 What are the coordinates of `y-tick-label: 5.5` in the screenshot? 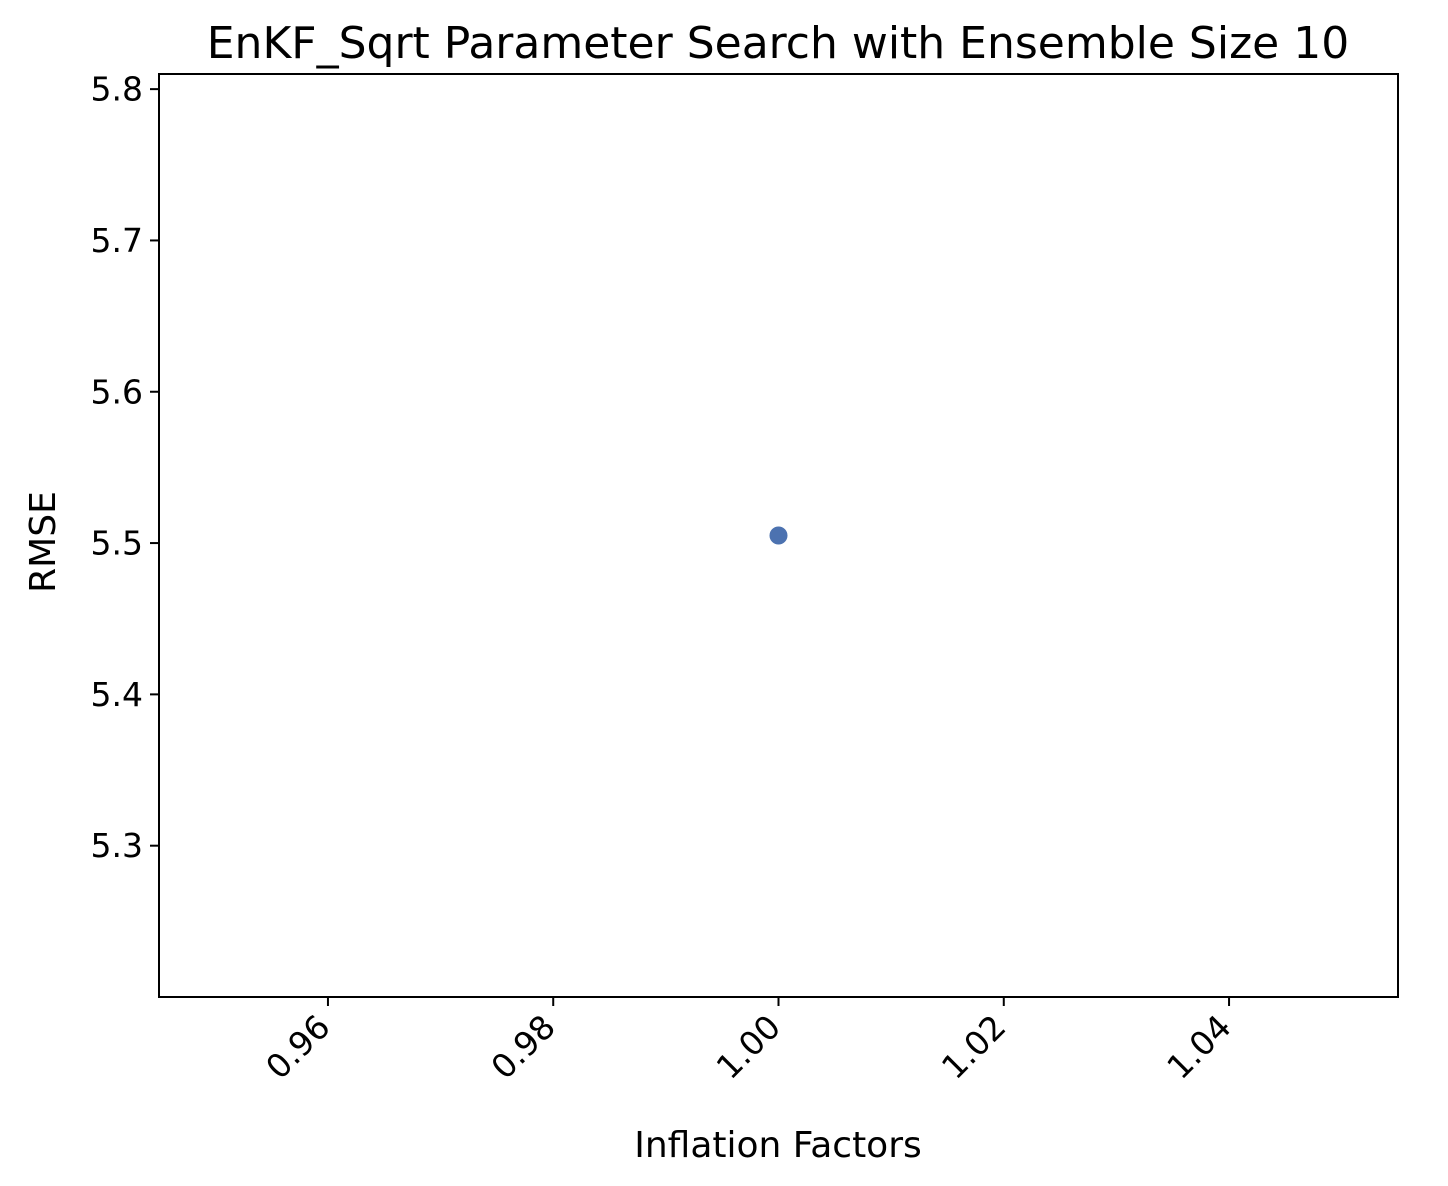 It's located at (117, 543).